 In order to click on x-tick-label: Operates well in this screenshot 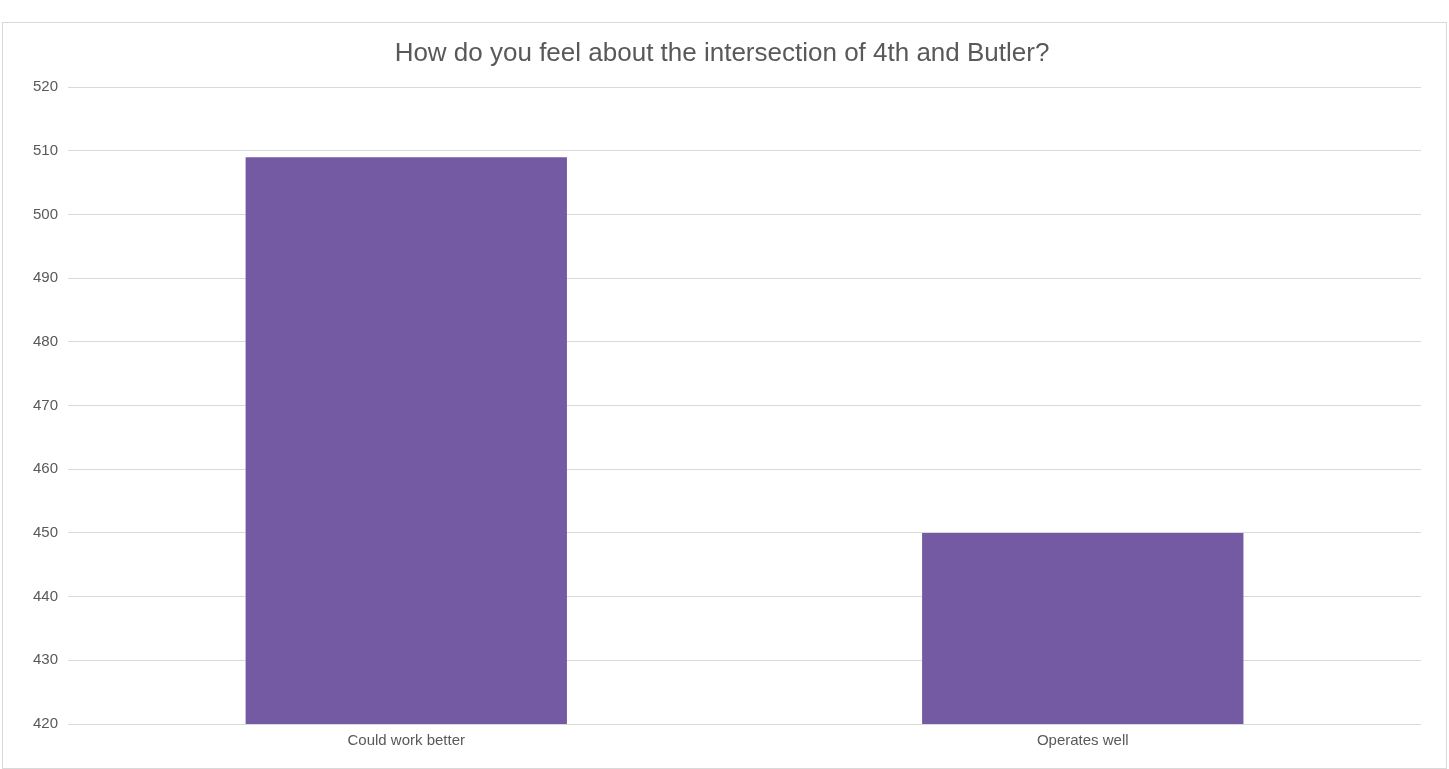, I will do `click(1082, 740)`.